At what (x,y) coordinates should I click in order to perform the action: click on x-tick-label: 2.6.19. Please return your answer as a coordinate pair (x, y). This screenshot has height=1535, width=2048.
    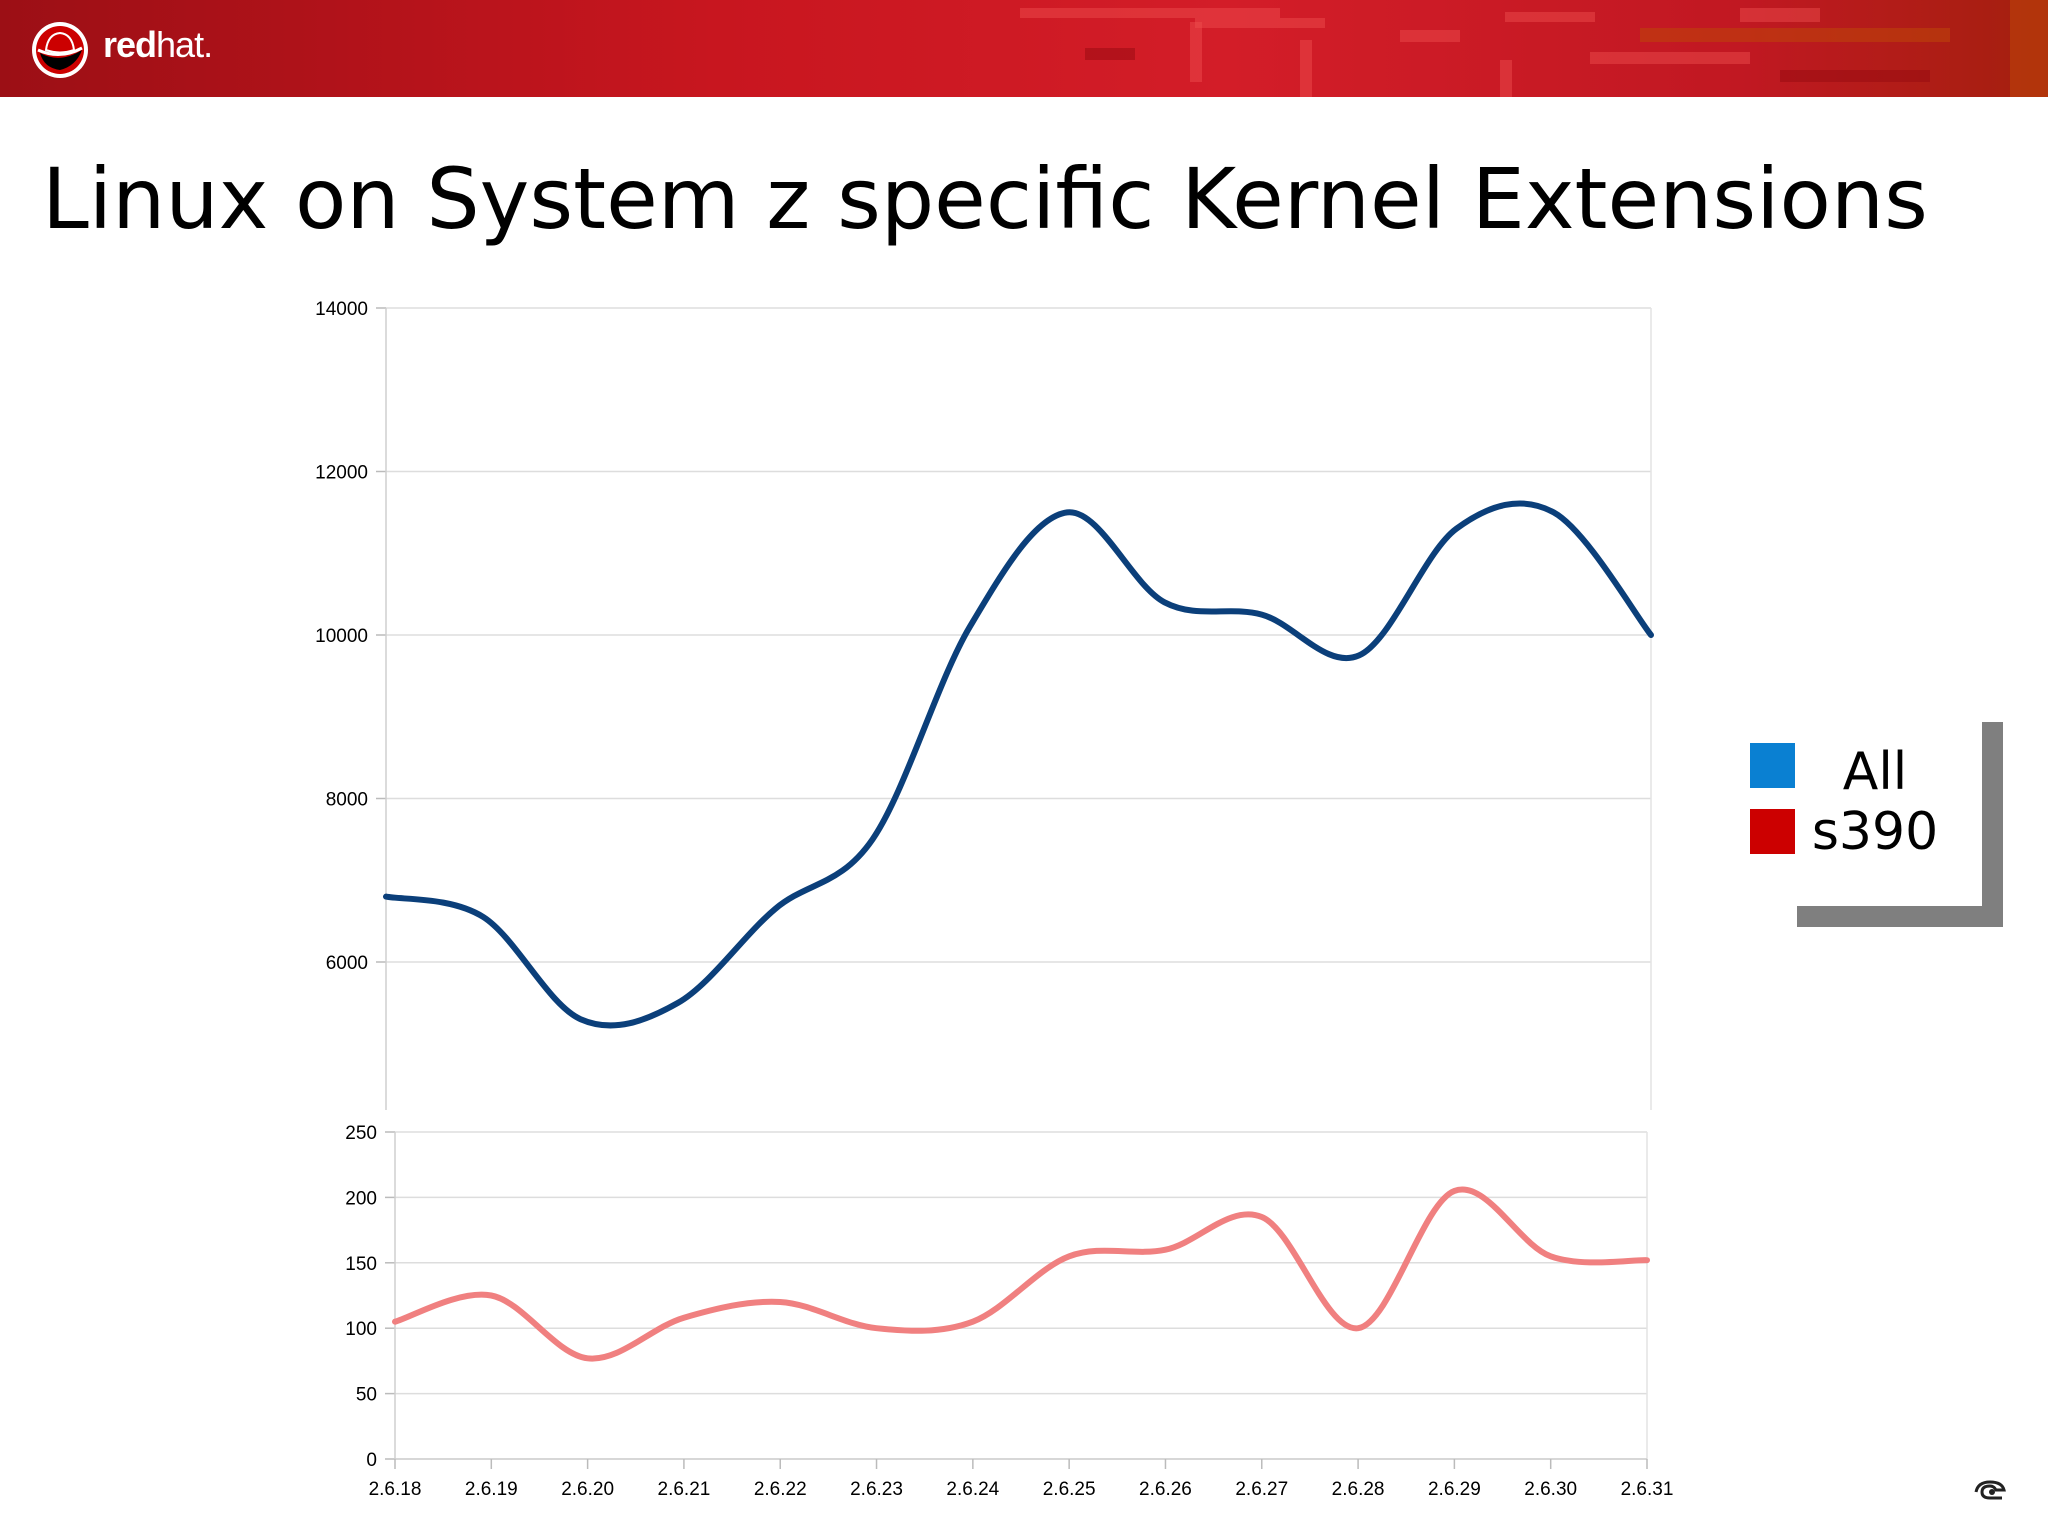
    Looking at the image, I should click on (491, 1489).